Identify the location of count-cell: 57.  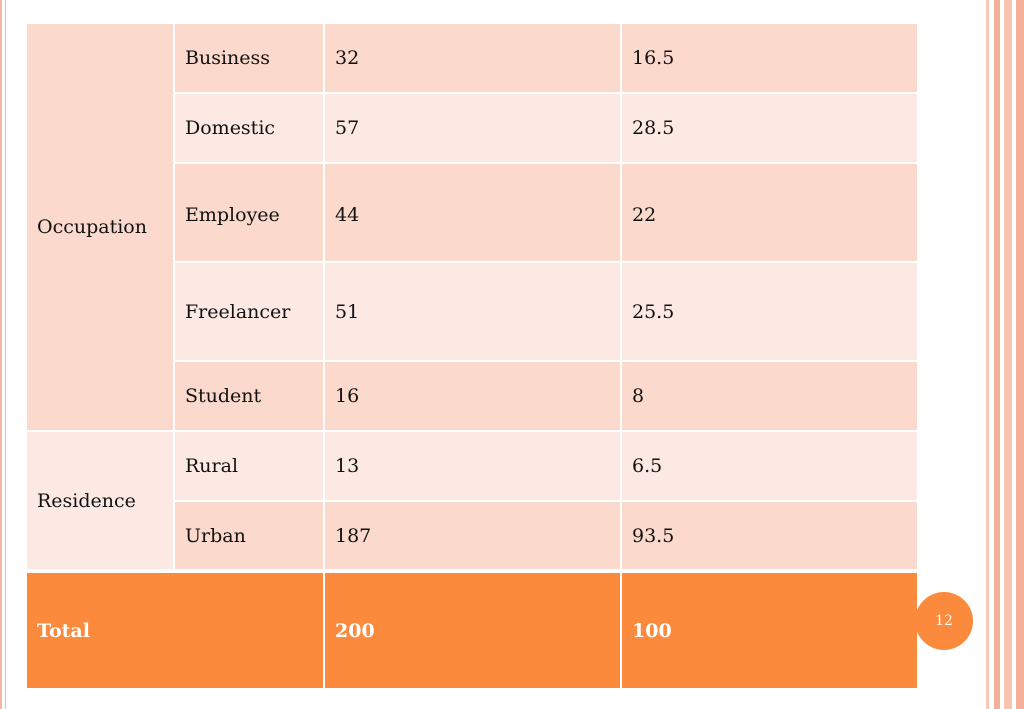
(472, 128).